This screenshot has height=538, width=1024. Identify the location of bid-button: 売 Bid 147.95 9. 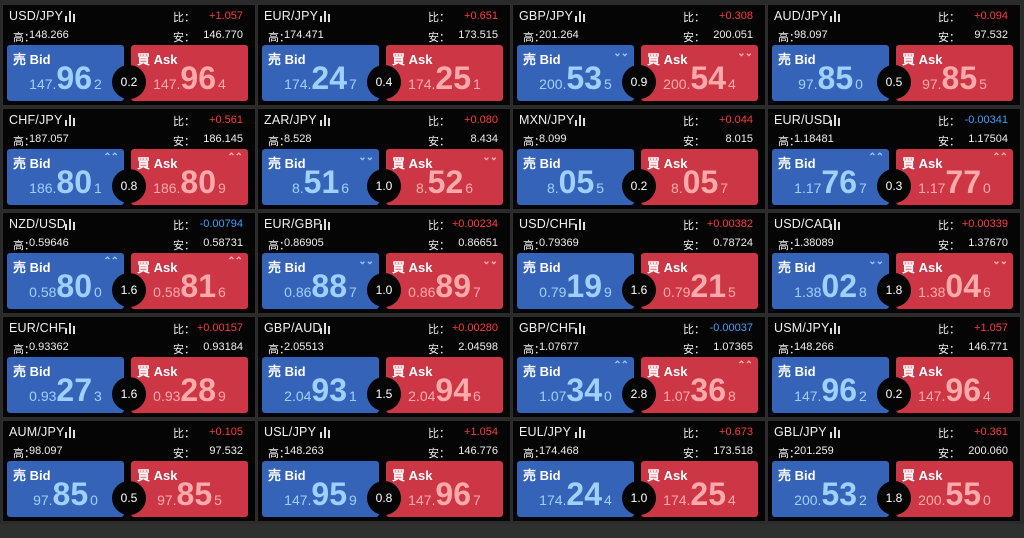
(320, 489).